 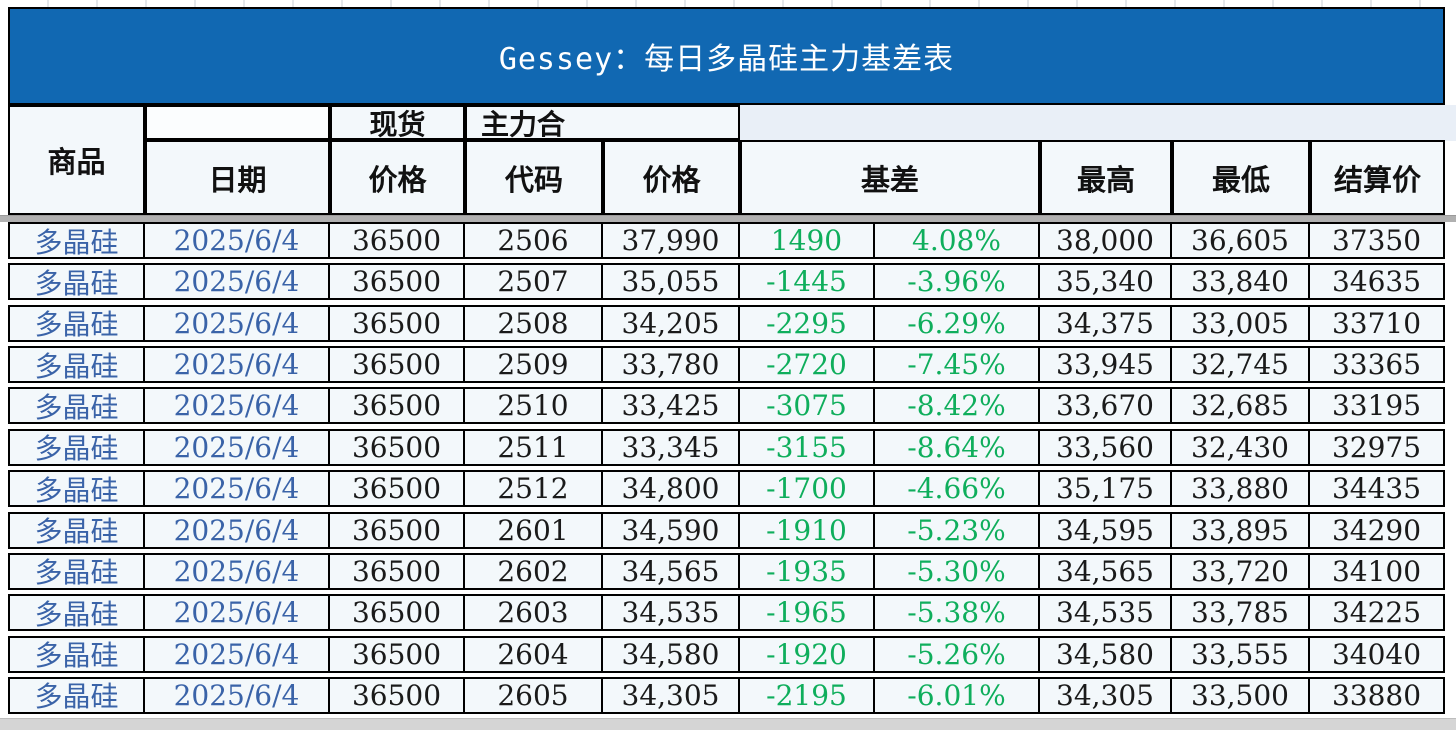 I want to click on cell-basis-percent: -8.42%, so click(x=957, y=406).